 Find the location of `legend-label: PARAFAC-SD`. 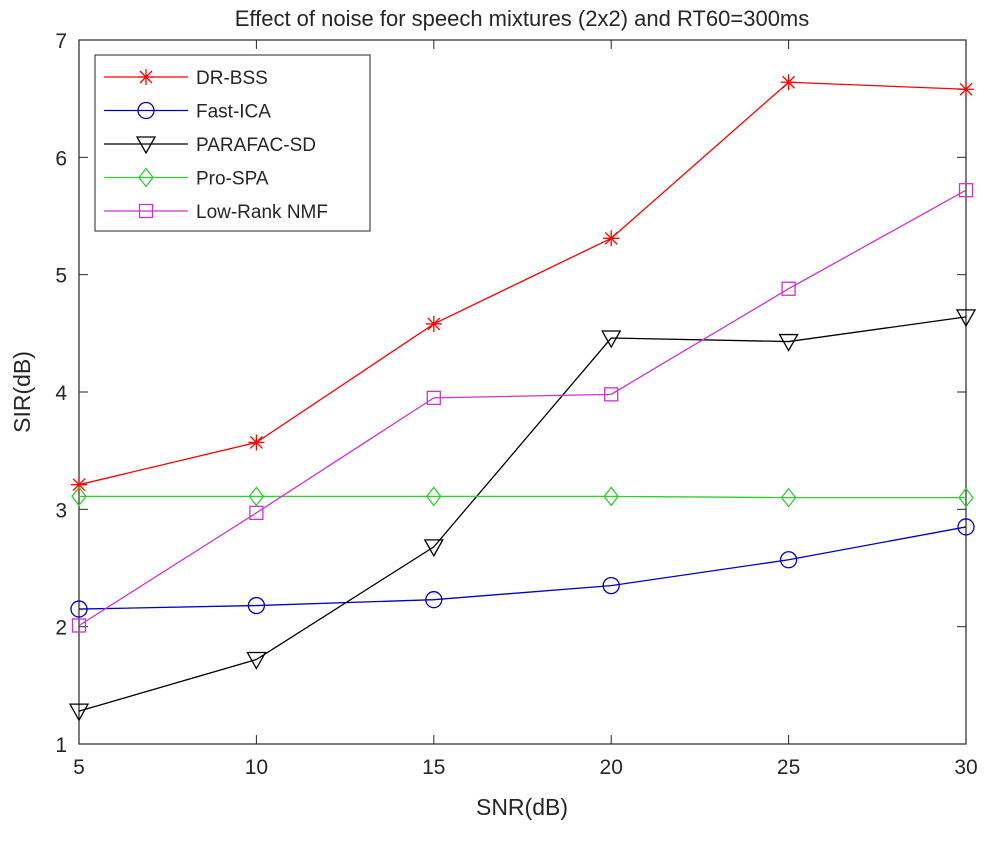

legend-label: PARAFAC-SD is located at coordinates (256, 145).